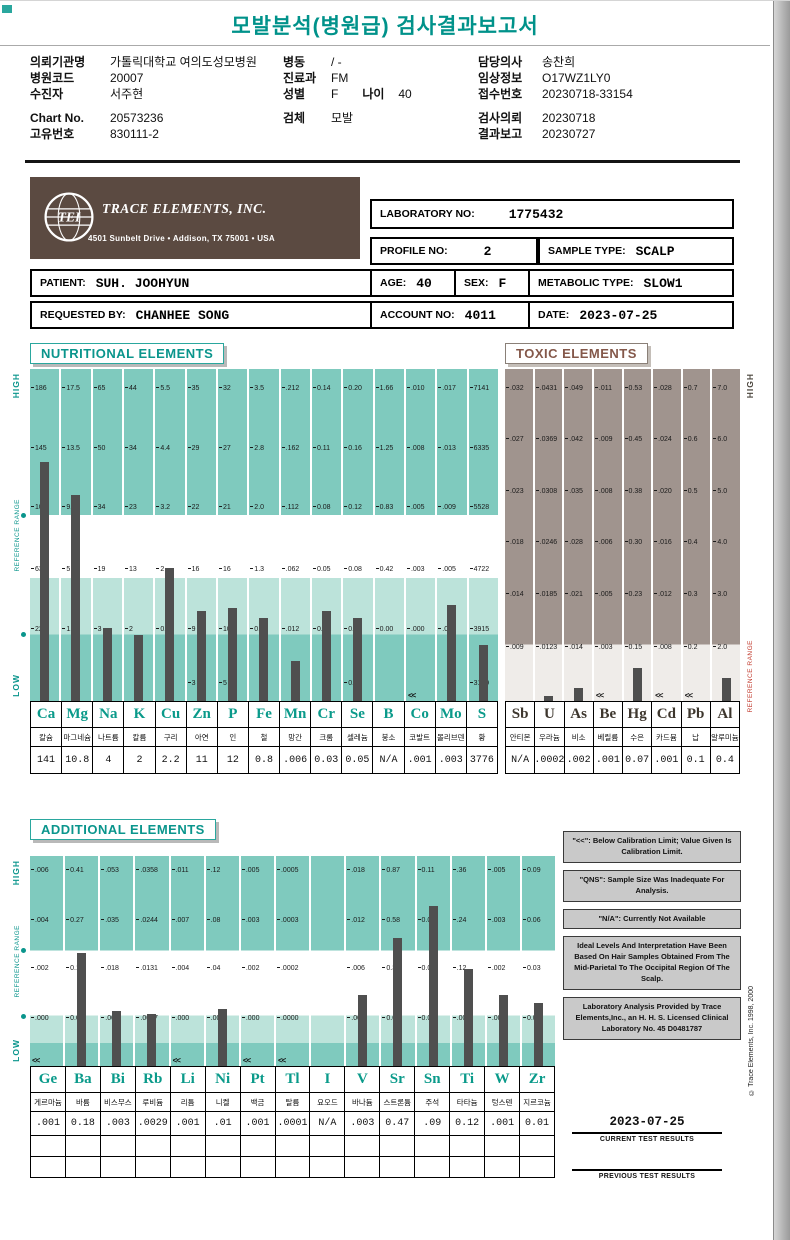 Image resolution: width=790 pixels, height=1240 pixels. What do you see at coordinates (194, 570) in the screenshot?
I see `scale-label: 16` at bounding box center [194, 570].